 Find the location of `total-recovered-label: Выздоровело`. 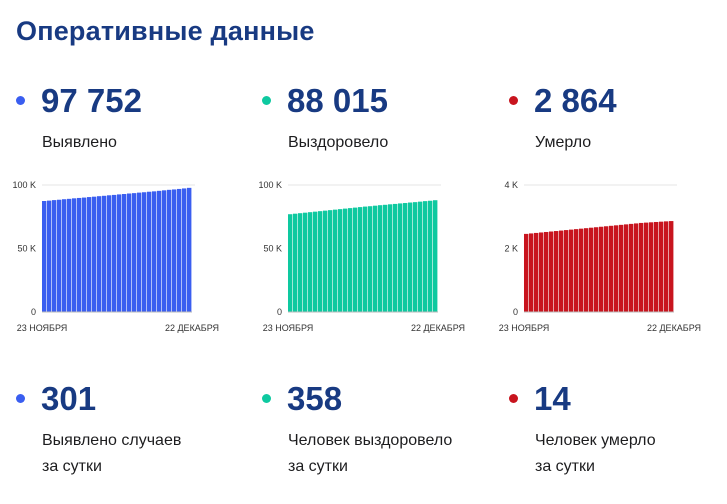

total-recovered-label: Выздоровело is located at coordinates (338, 142).